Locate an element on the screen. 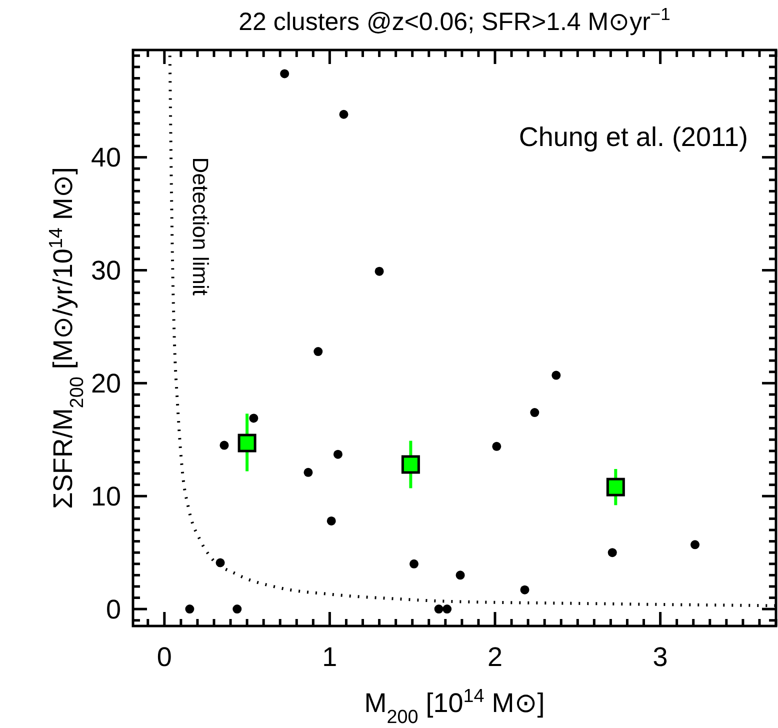 The image size is (778, 728). annotation: Chung et al. (2011) is located at coordinates (633, 137).